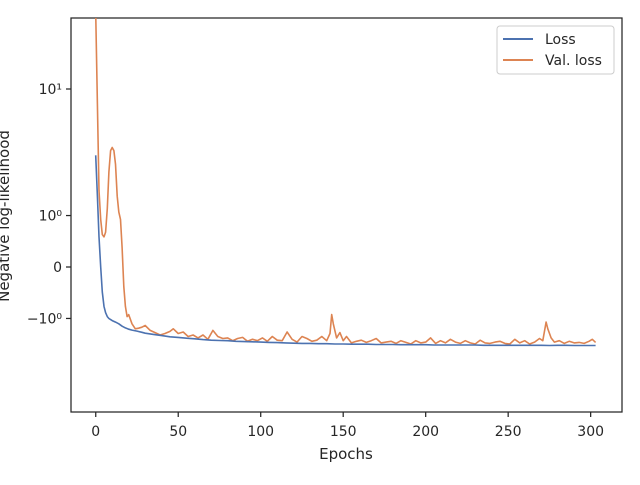  I want to click on x-axis: 0 50 100 150 200 250 300, so click(347, 426).